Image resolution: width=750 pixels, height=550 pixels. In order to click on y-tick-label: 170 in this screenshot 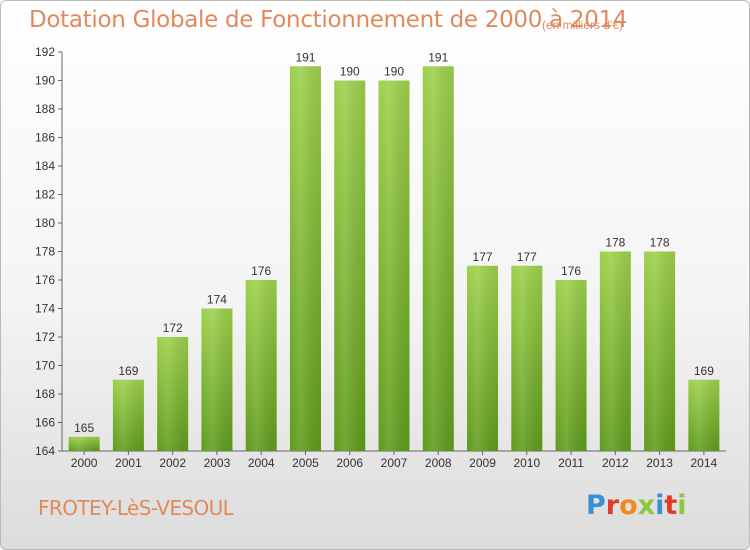, I will do `click(45, 366)`.